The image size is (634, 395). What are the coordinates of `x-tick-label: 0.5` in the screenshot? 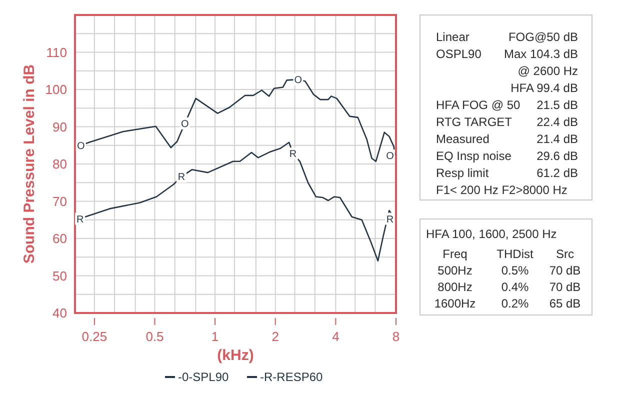 It's located at (155, 336).